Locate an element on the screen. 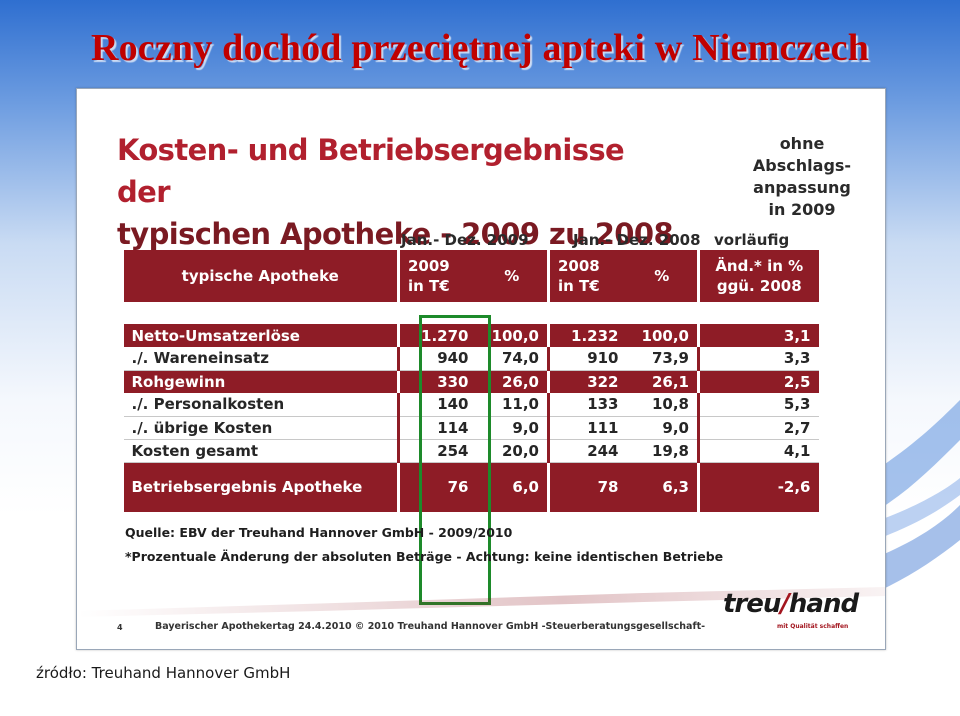  cell-2008: 244 is located at coordinates (587, 451).